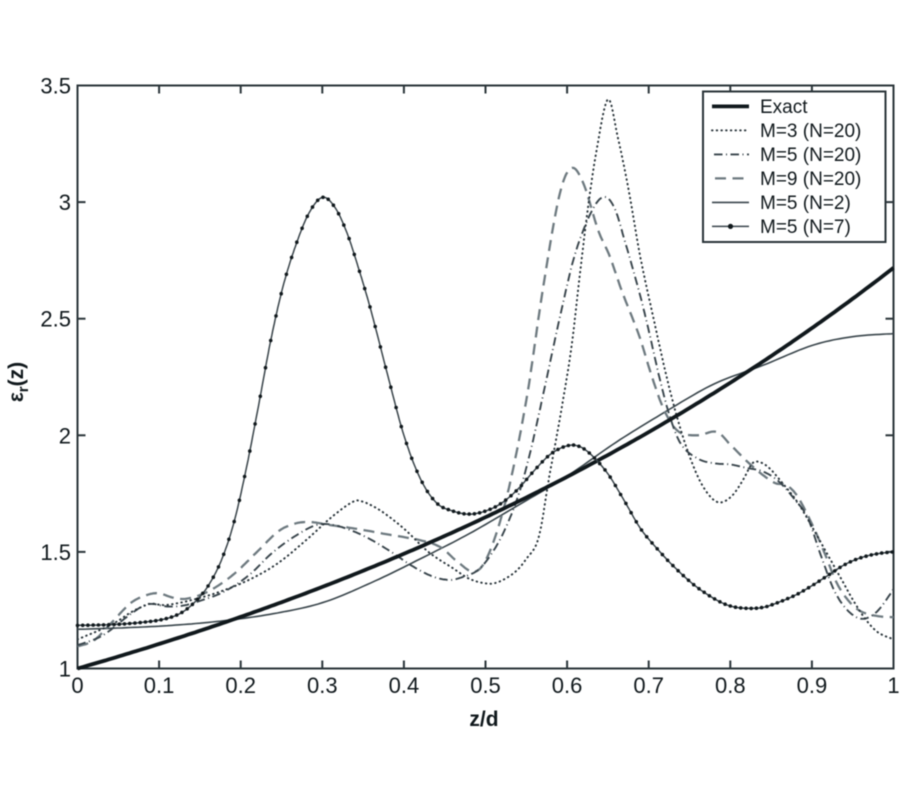  What do you see at coordinates (483, 719) in the screenshot?
I see `svg-text: z/d` at bounding box center [483, 719].